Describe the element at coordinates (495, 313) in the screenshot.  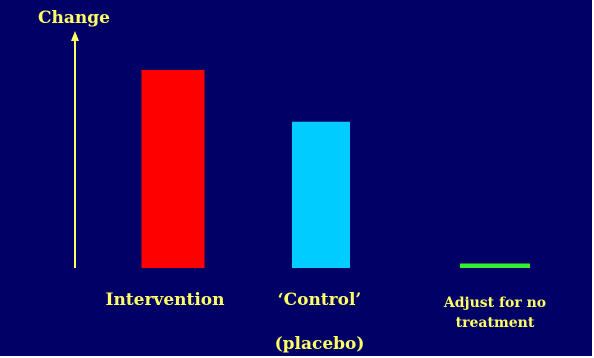
I see `category-label-no-treatment: Adjust for no treatment` at that location.